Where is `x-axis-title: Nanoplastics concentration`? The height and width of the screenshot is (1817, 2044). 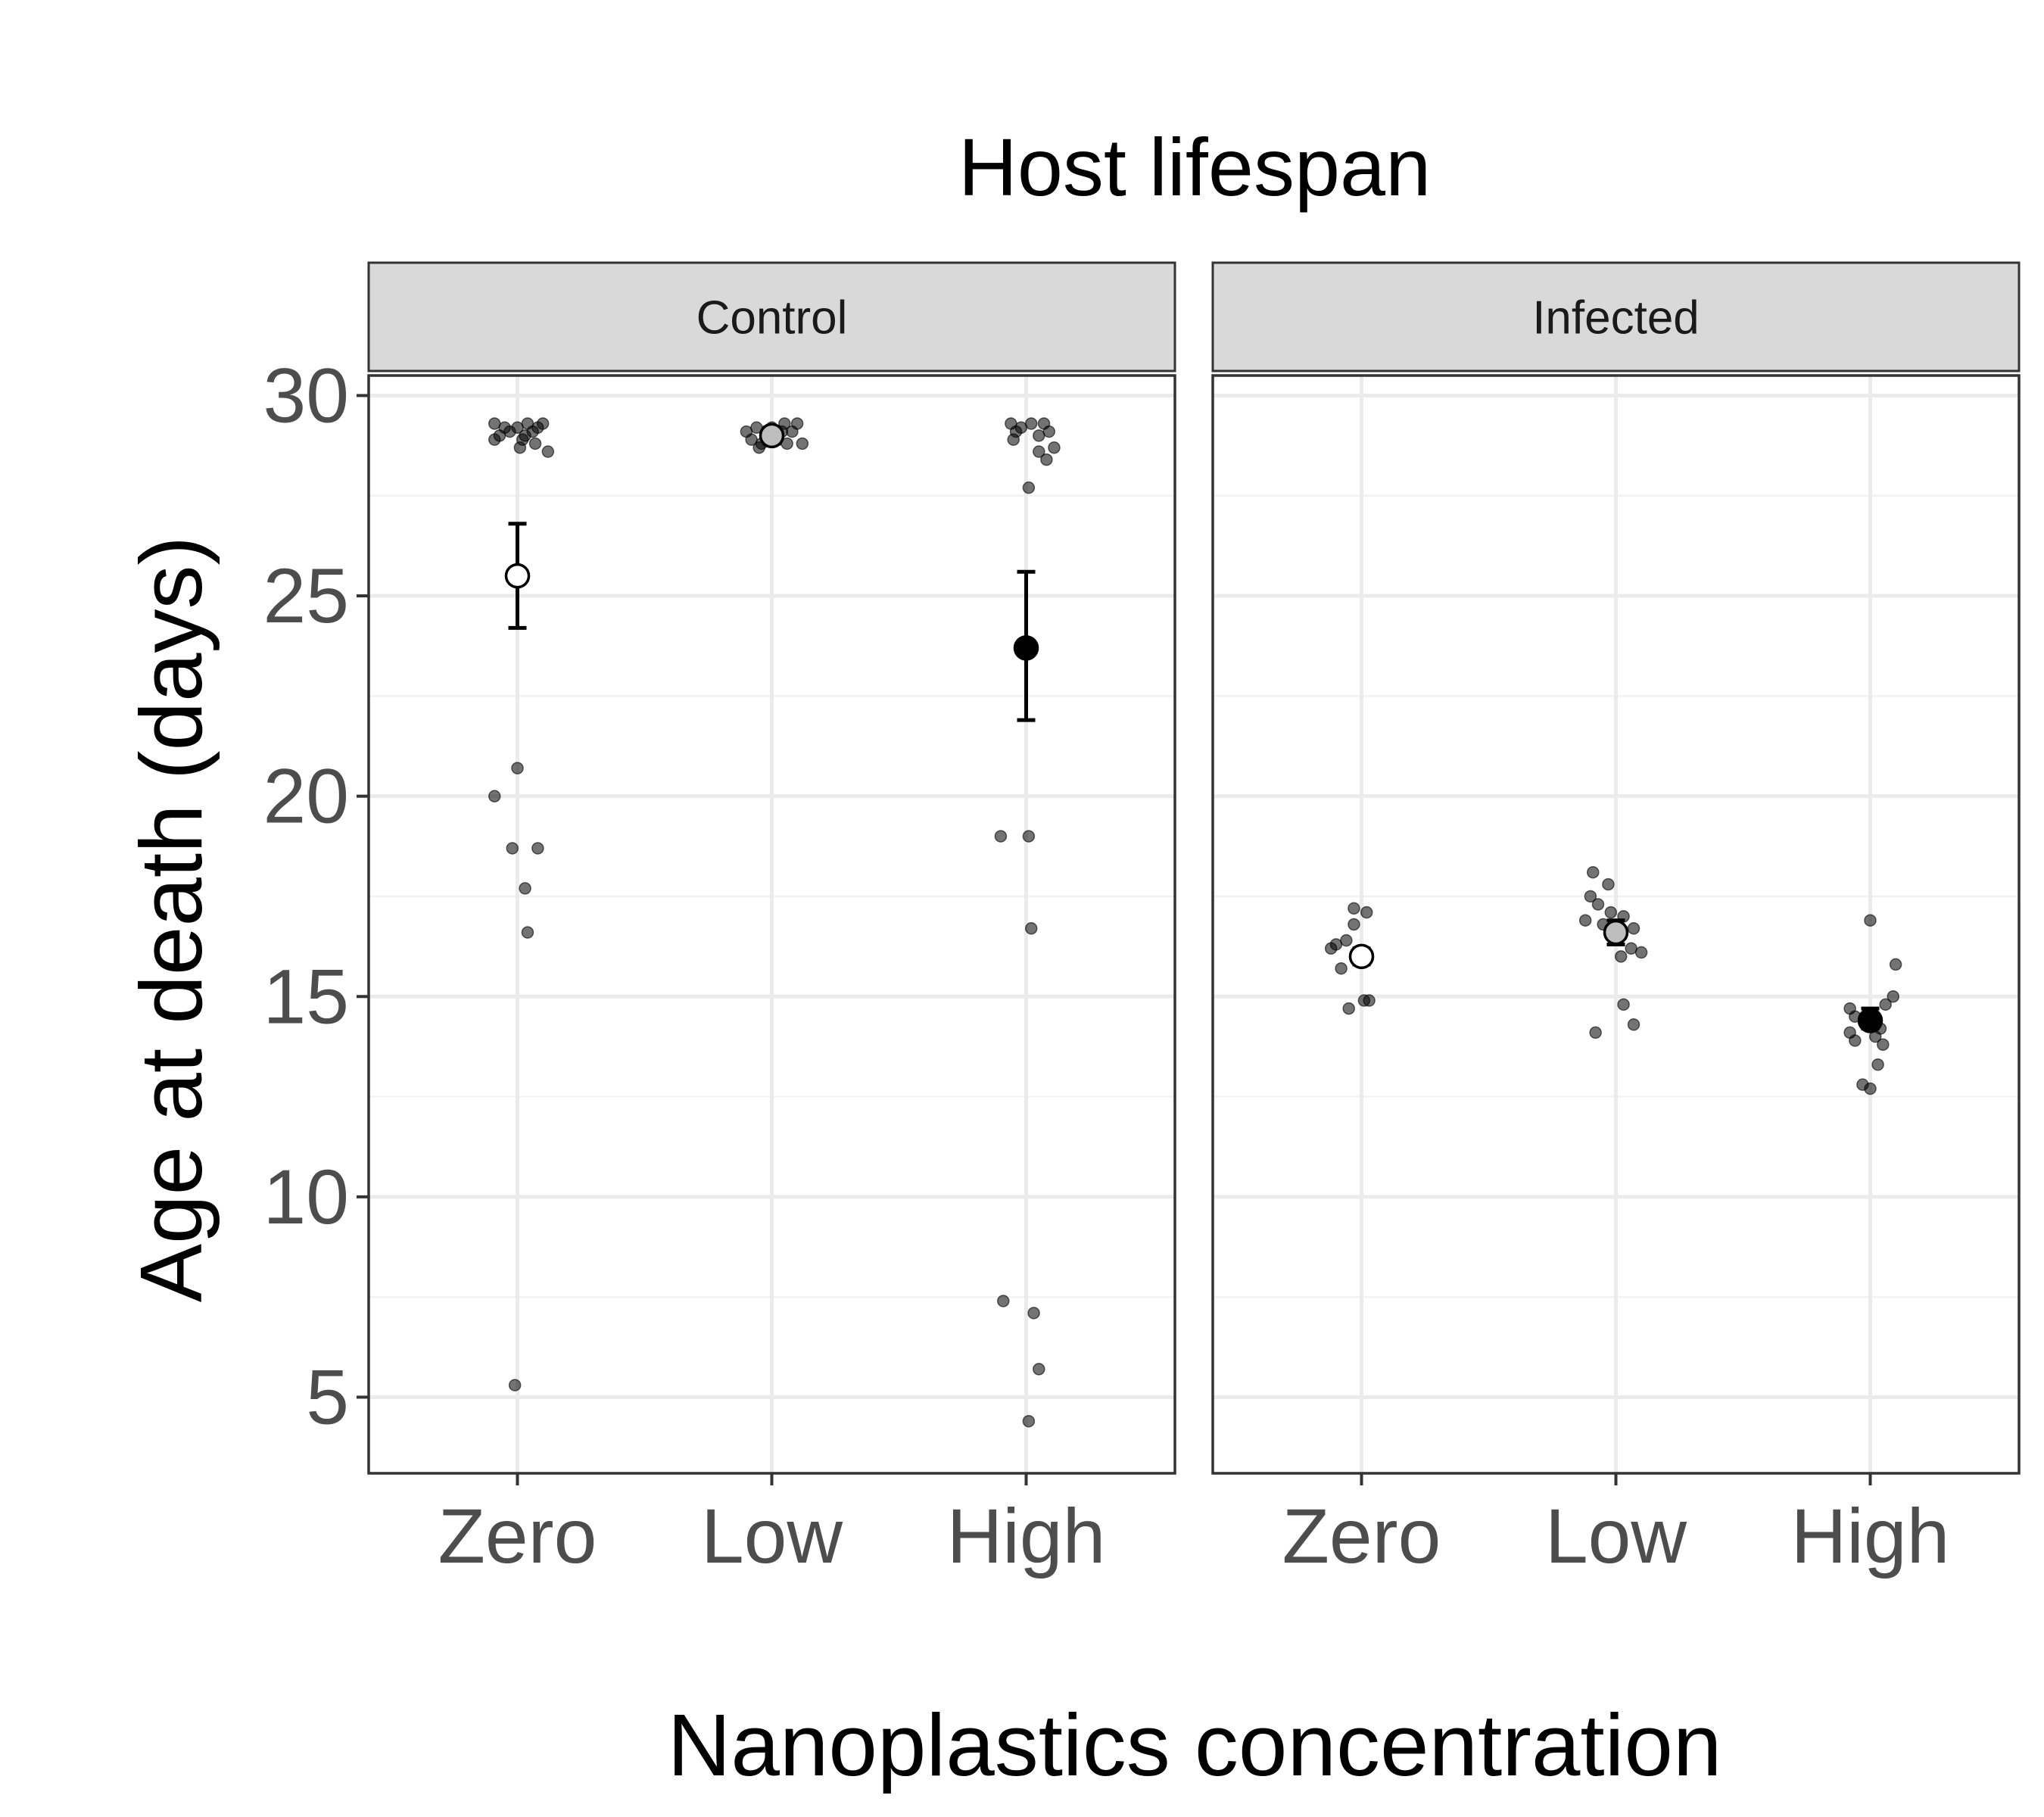 x-axis-title: Nanoplastics concentration is located at coordinates (1195, 1745).